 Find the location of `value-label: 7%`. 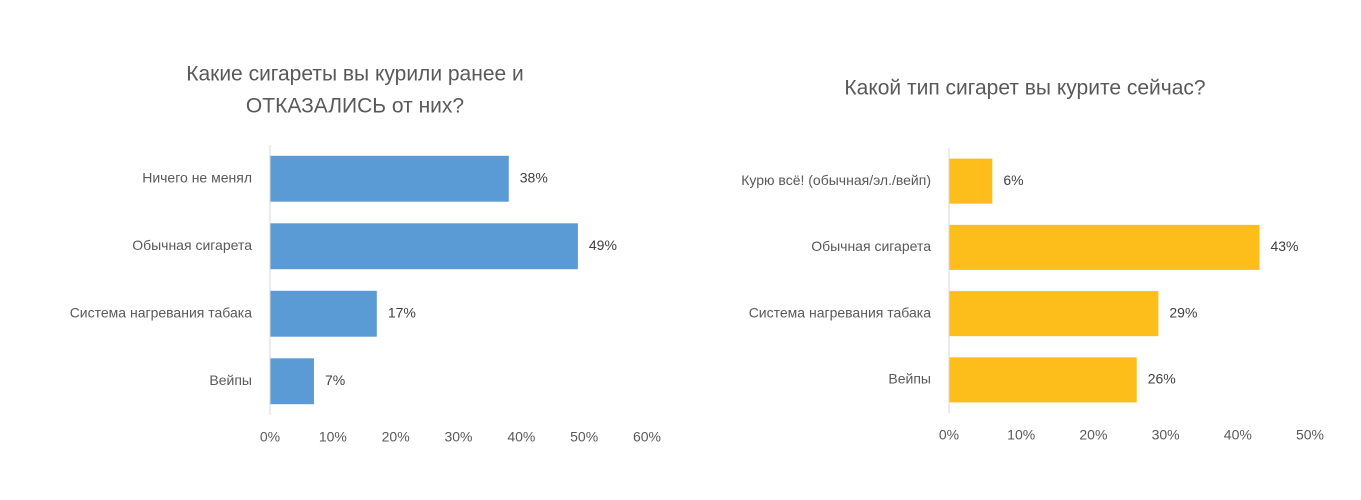

value-label: 7% is located at coordinates (335, 380).